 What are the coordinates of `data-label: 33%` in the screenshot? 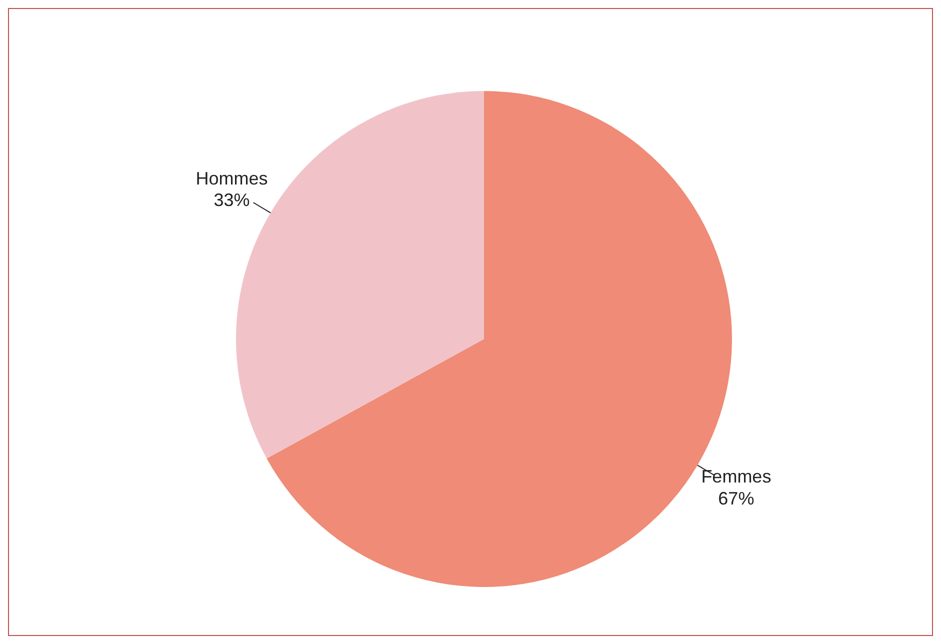 It's located at (232, 200).